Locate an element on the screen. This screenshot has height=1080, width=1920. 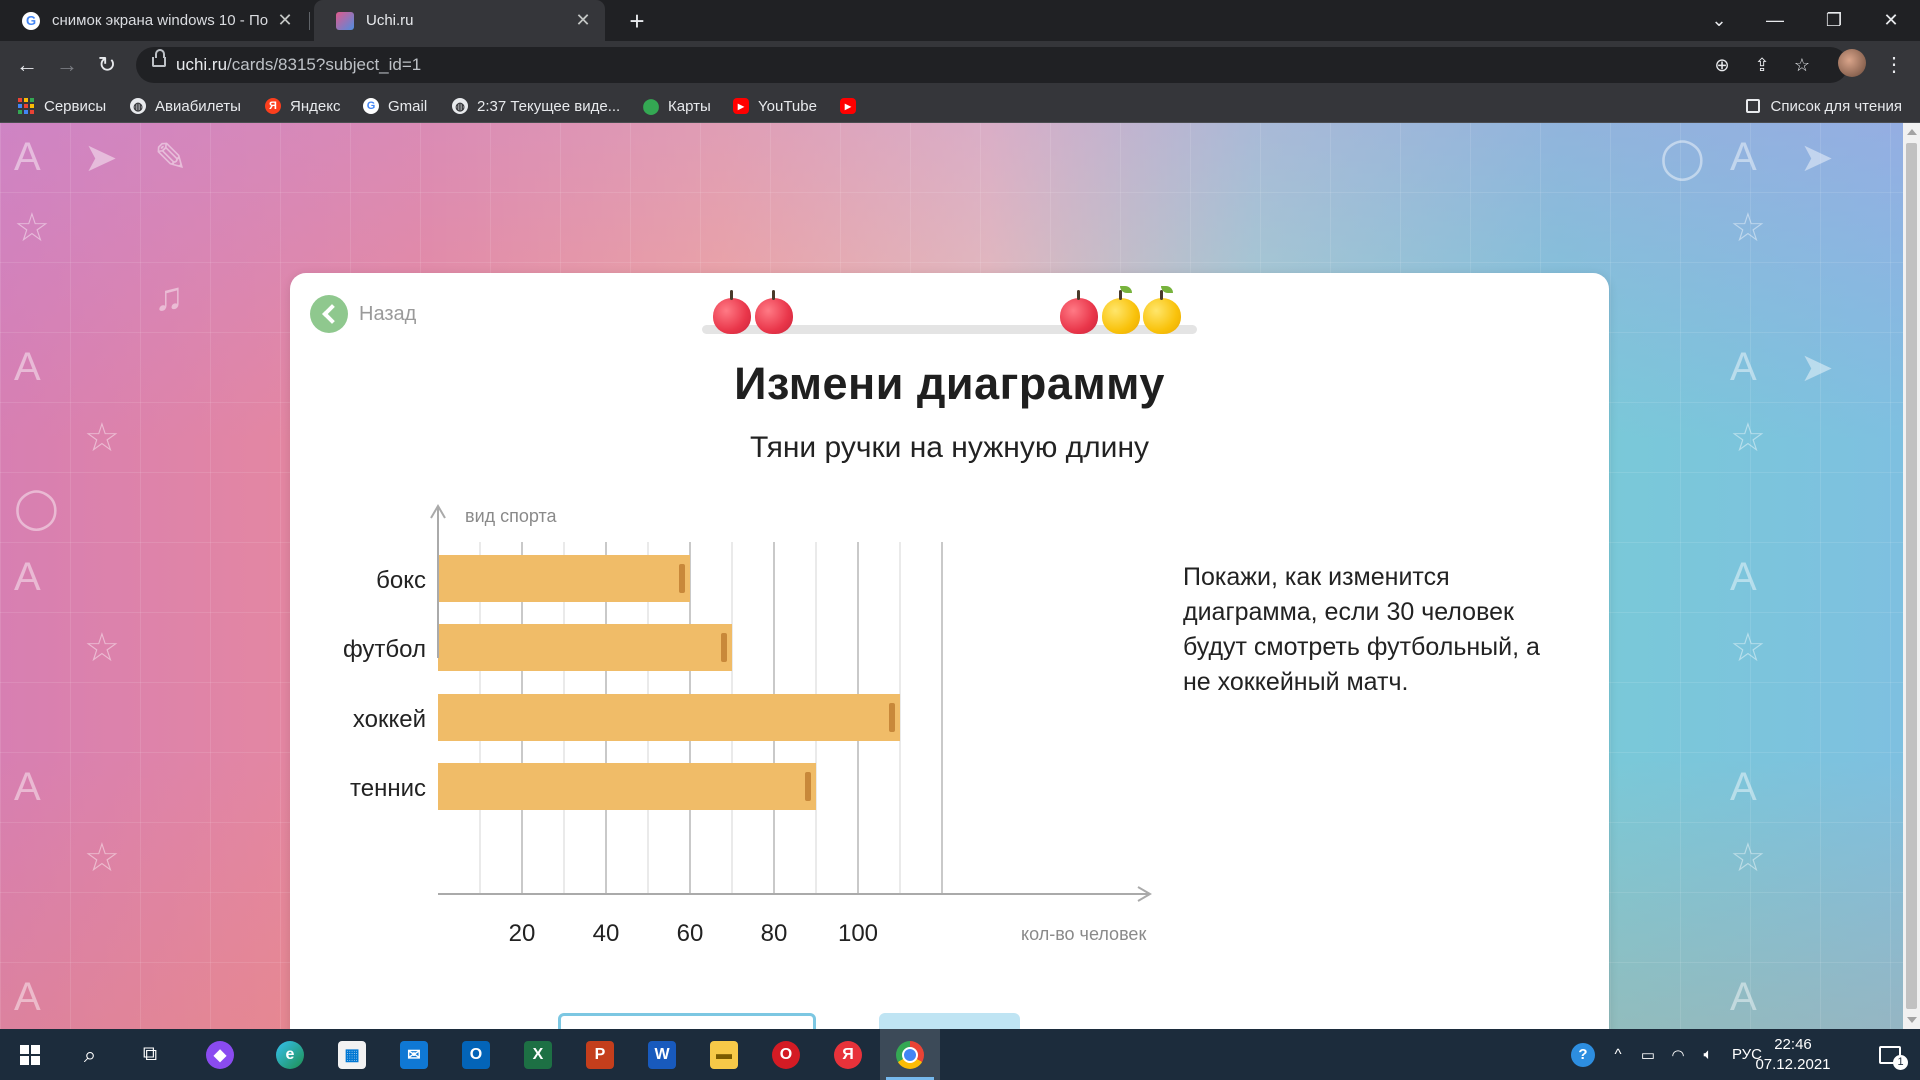
wifi-icon: ◠ is located at coordinates (1678, 1055).